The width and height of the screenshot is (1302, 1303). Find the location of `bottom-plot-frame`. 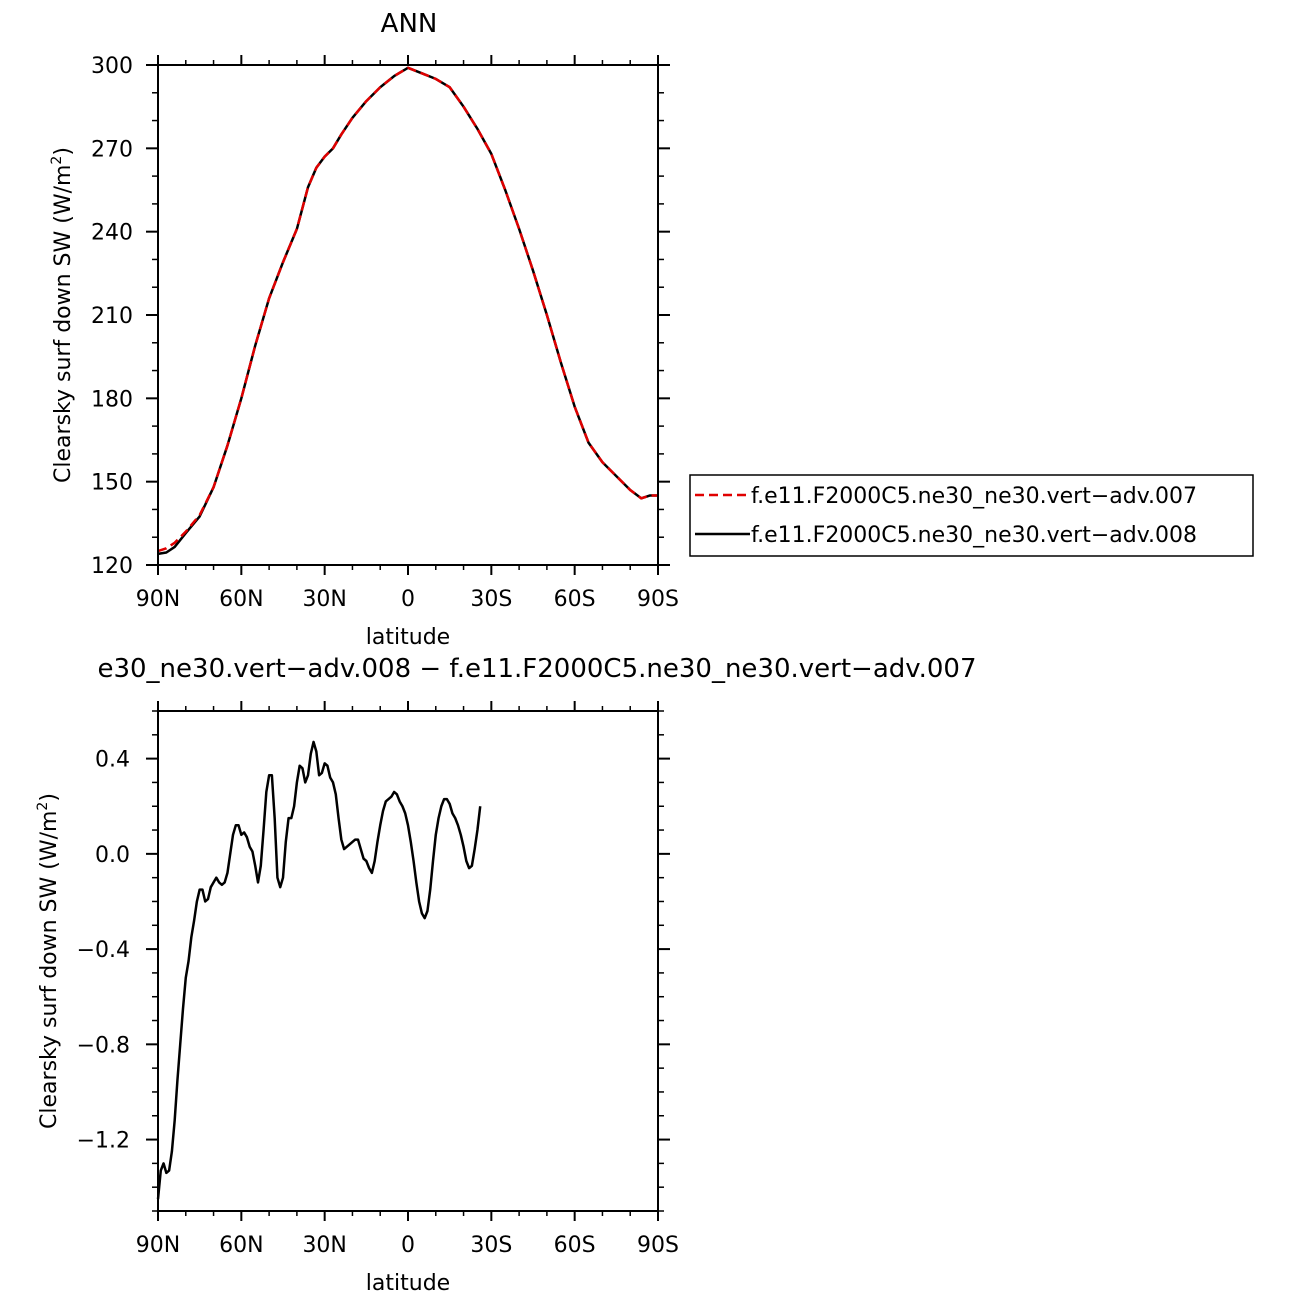

bottom-plot-frame is located at coordinates (408, 961).